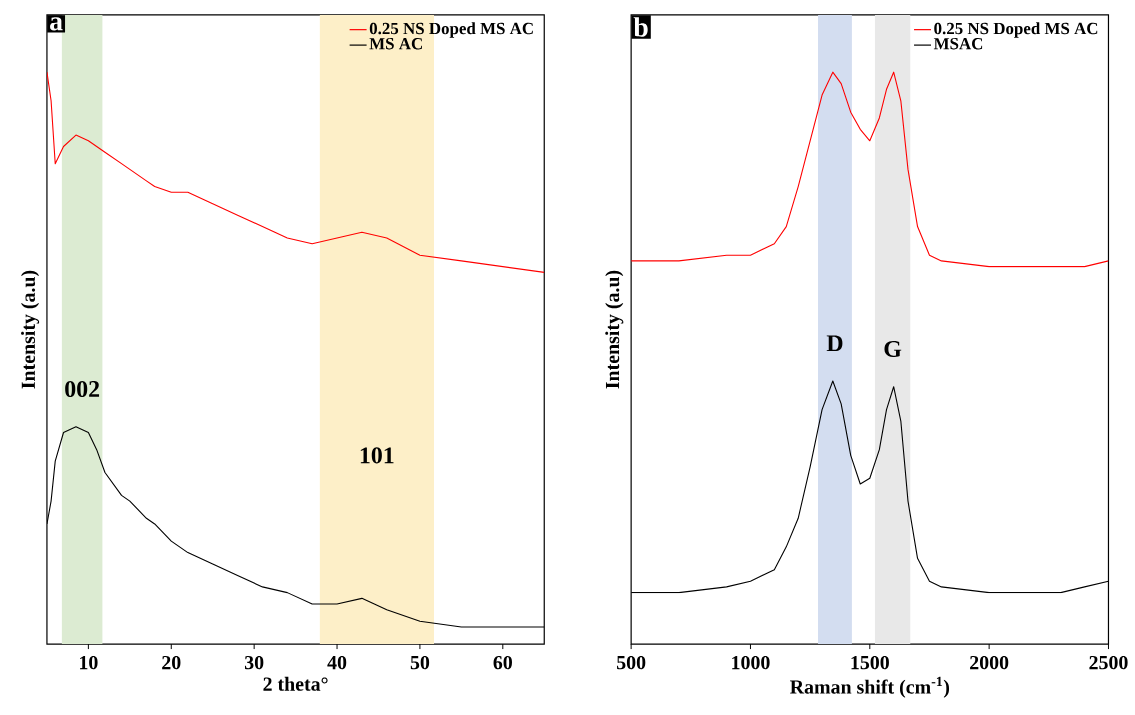 This screenshot has width=1135, height=715. Describe the element at coordinates (89, 662) in the screenshot. I see `x-tick-label: 10` at that location.